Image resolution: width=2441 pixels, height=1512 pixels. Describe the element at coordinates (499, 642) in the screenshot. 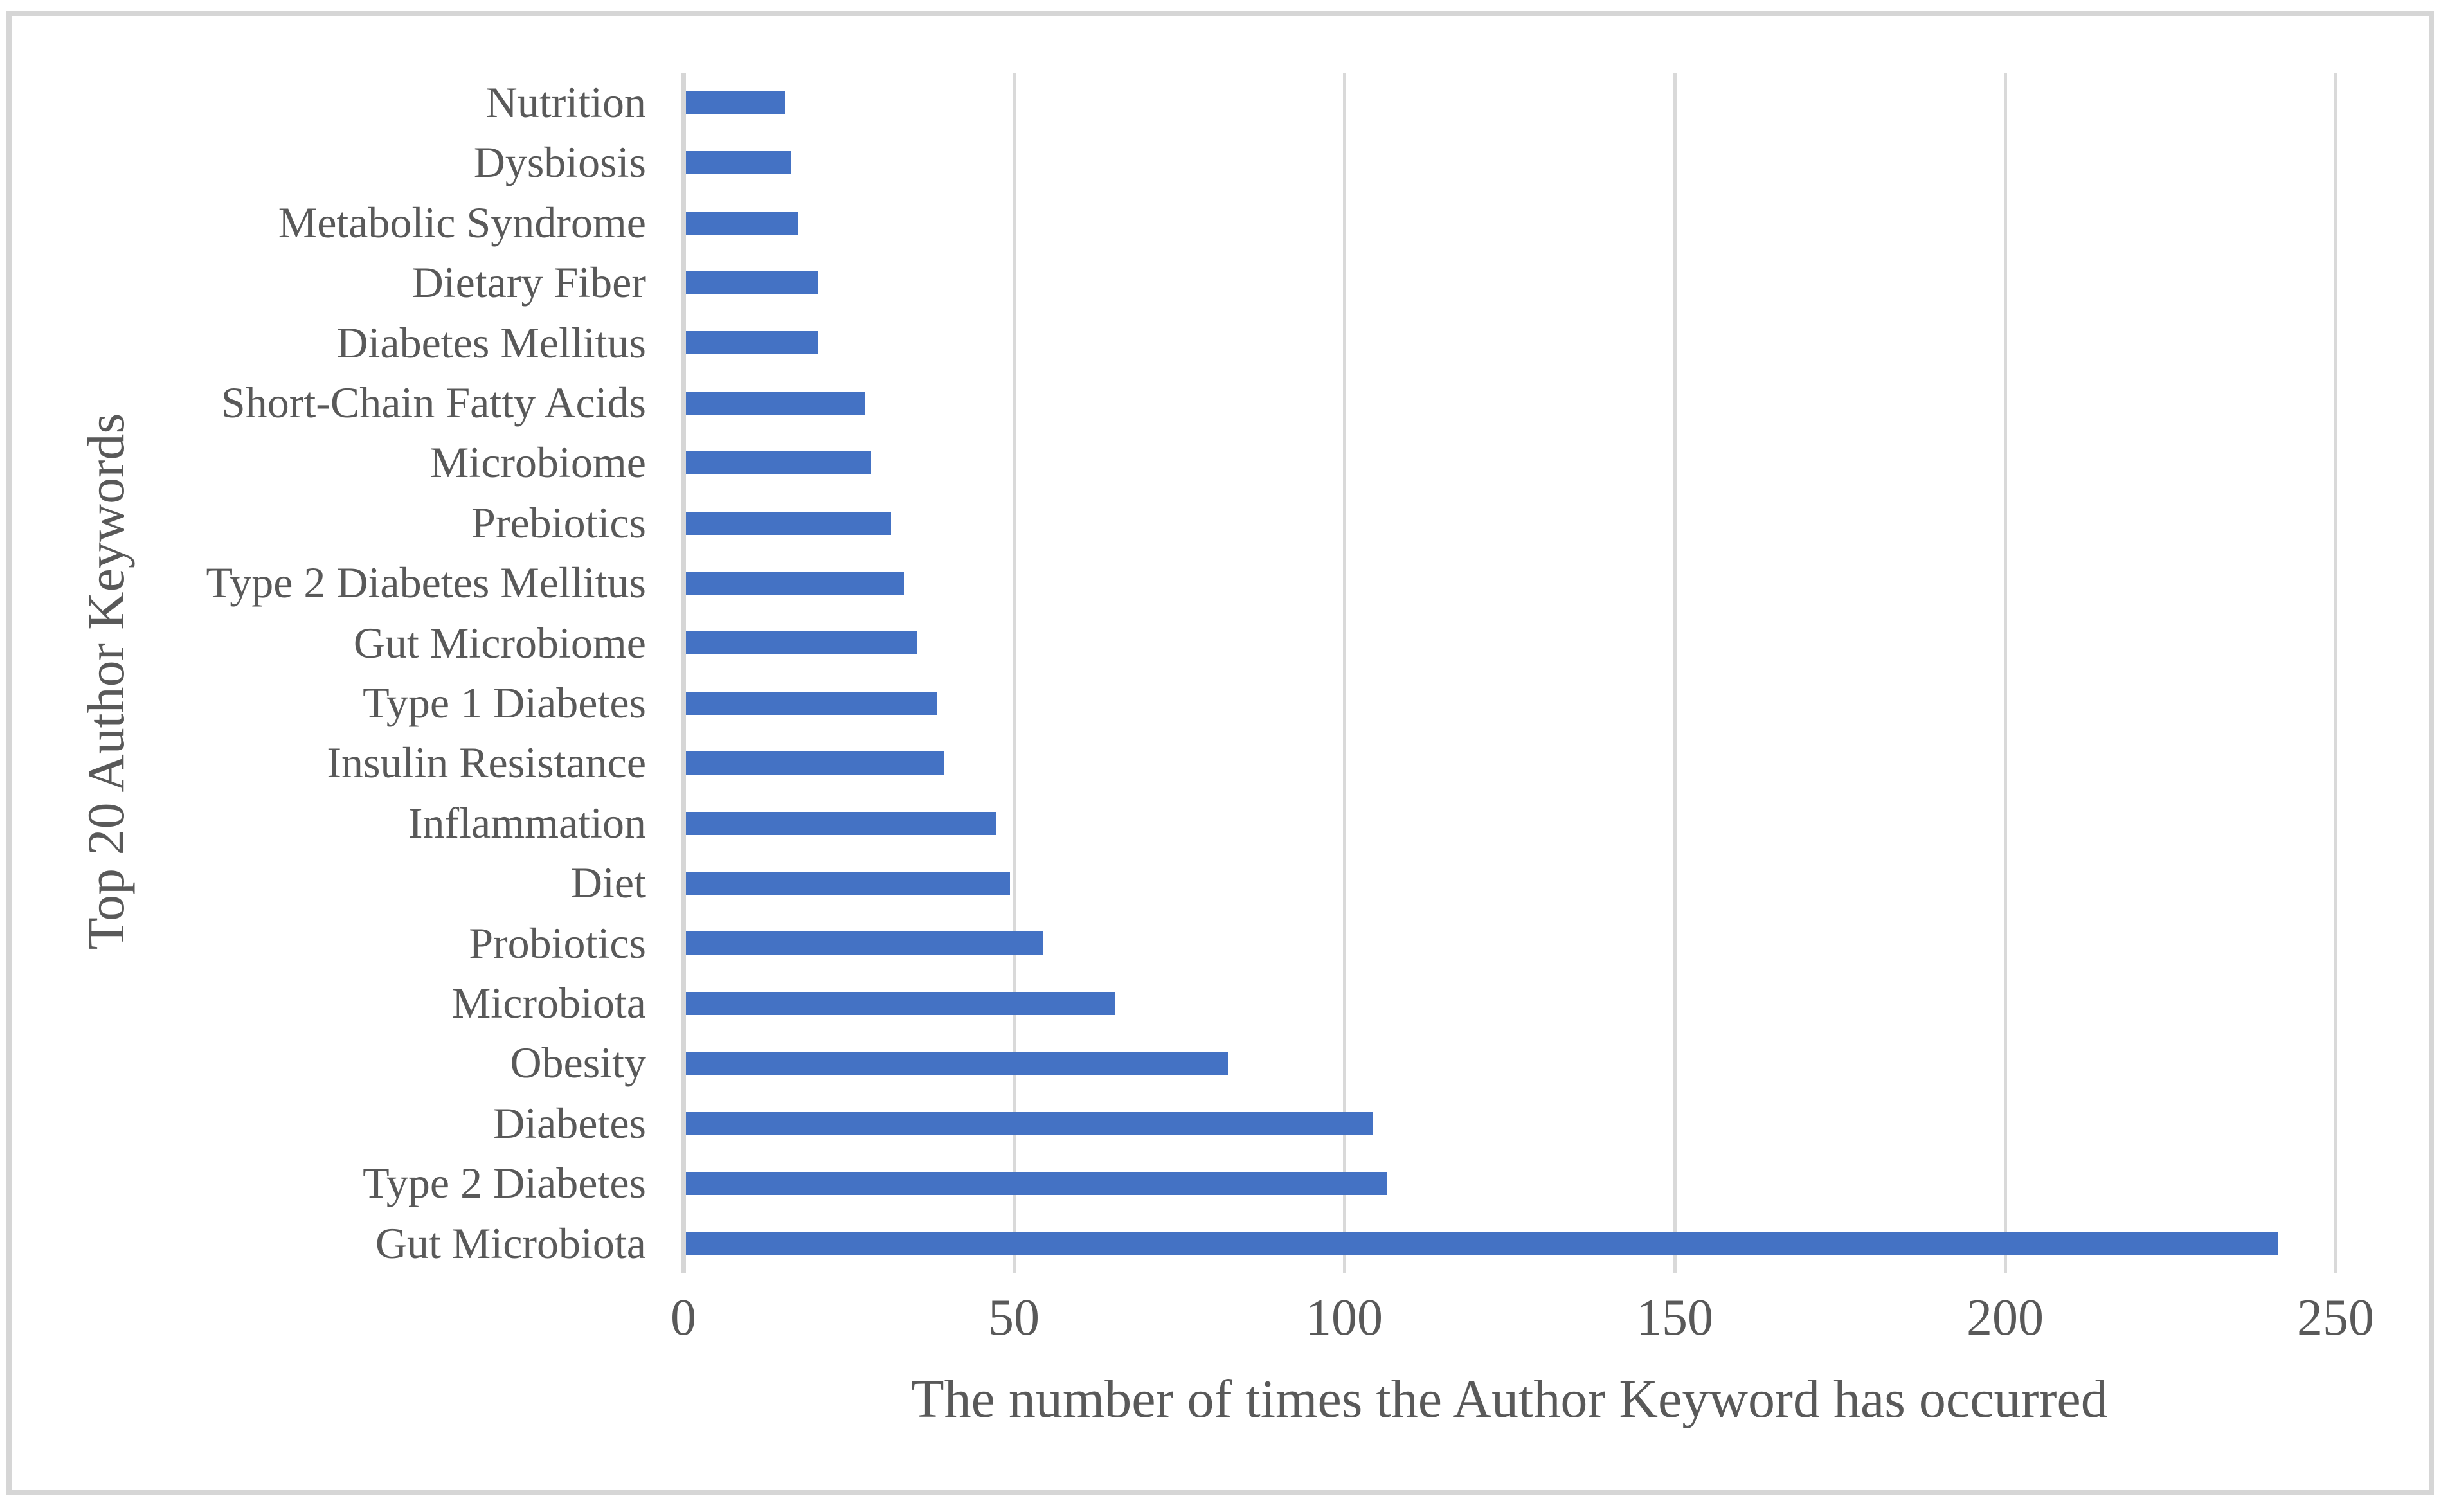

I see `category-label: Gut Microbiome` at that location.